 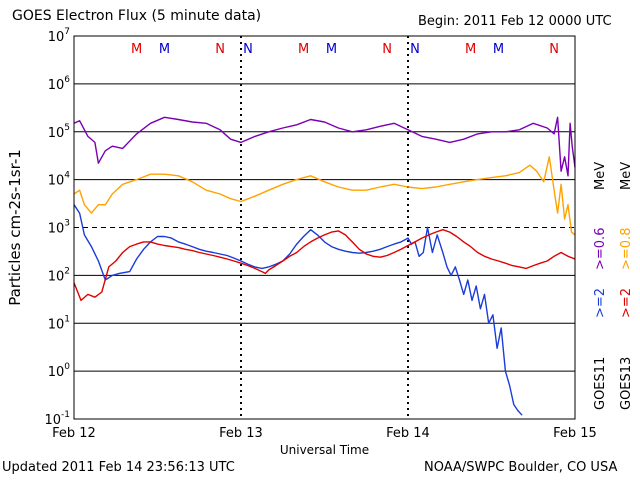 What do you see at coordinates (59, 323) in the screenshot?
I see `y-tick-label: 10¹` at bounding box center [59, 323].